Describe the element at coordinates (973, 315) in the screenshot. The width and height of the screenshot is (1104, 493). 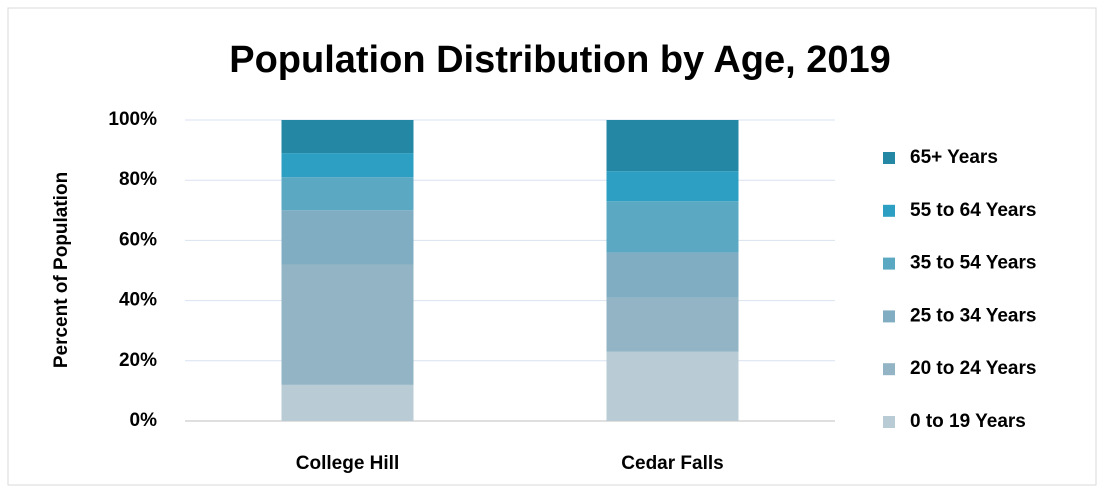
I see `legend-label: 25 to 34 Years` at that location.